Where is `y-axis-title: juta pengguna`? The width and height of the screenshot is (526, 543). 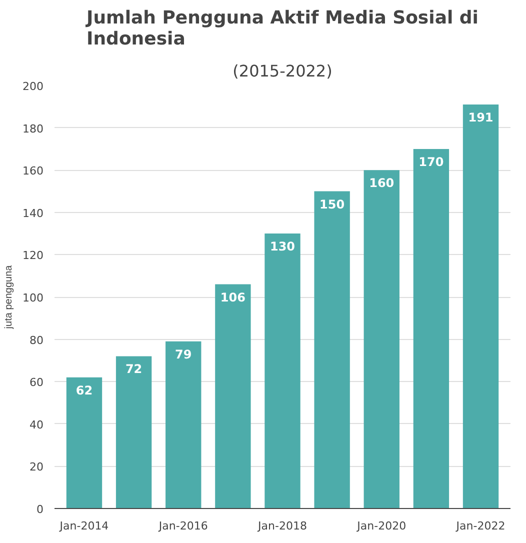
y-axis-title: juta pengguna is located at coordinates (9, 297).